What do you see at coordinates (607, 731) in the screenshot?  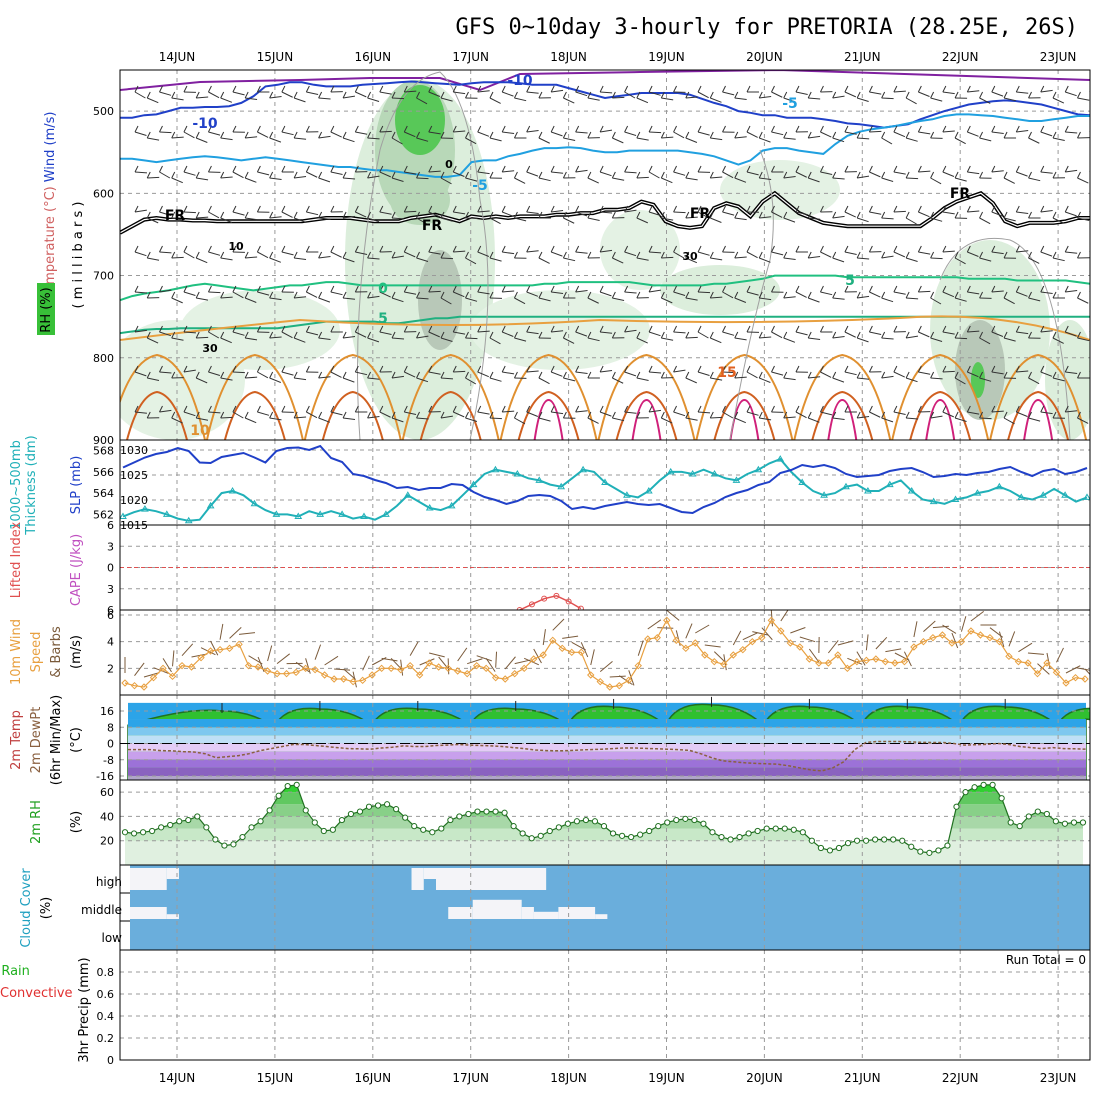 I see `temp-band-lower` at bounding box center [607, 731].